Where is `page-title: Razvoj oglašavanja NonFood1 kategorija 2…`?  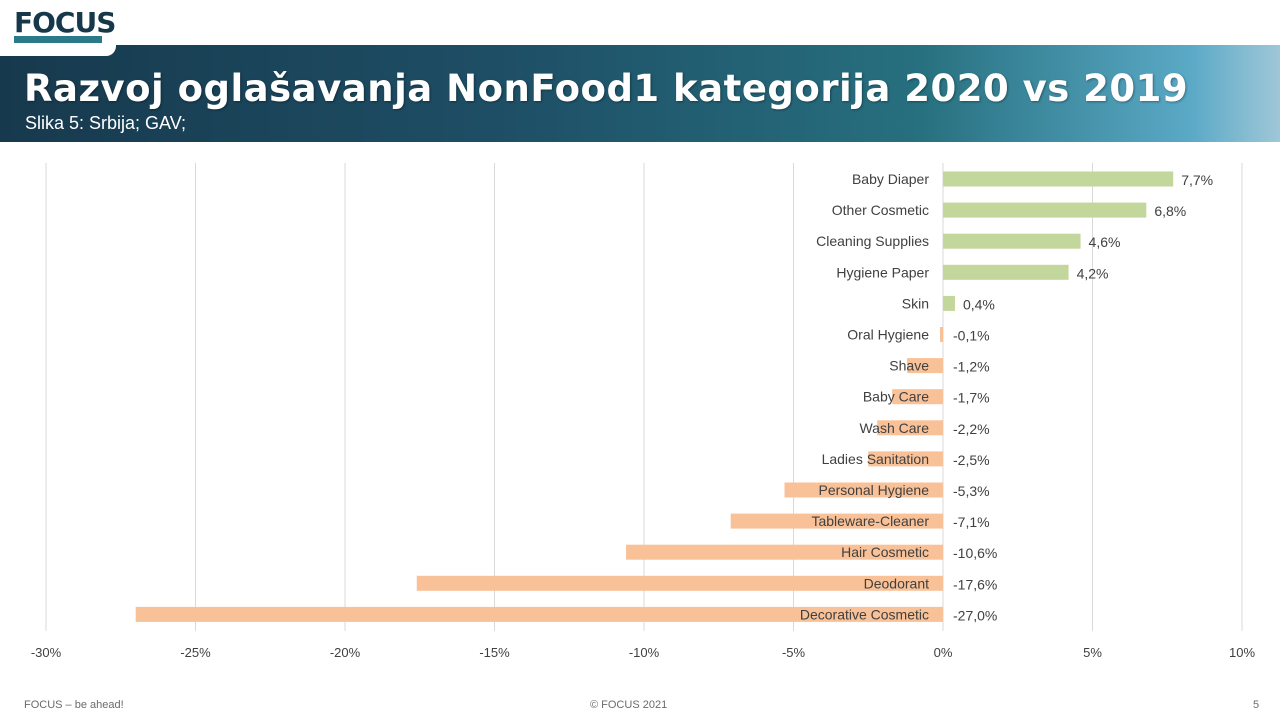
page-title: Razvoj oglašavanja NonFood1 kategorija 2… is located at coordinates (606, 88).